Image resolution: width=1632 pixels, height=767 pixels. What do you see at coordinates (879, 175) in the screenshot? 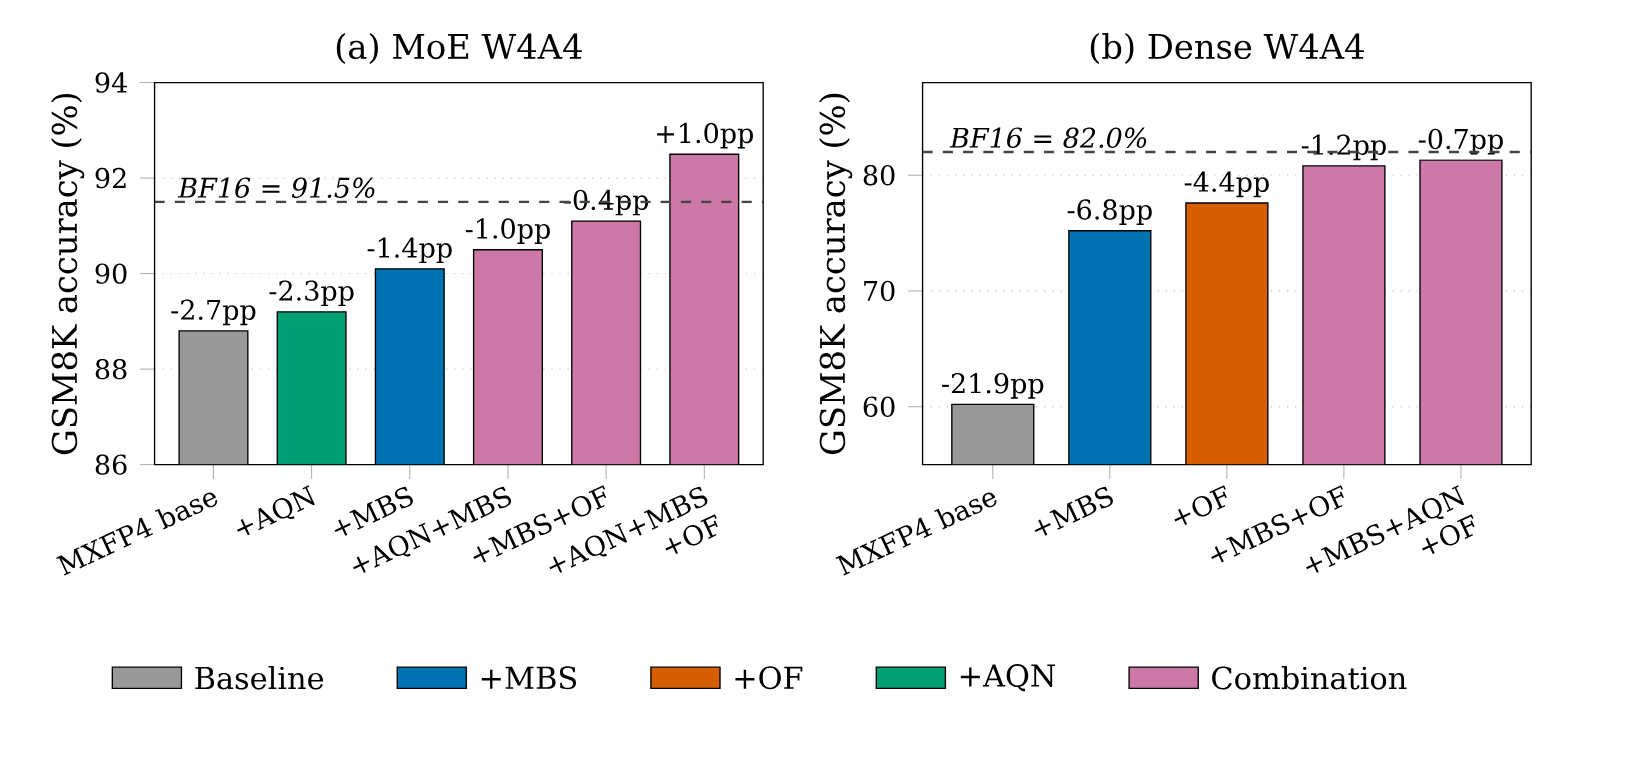
I see `y-tick-label: 80` at bounding box center [879, 175].